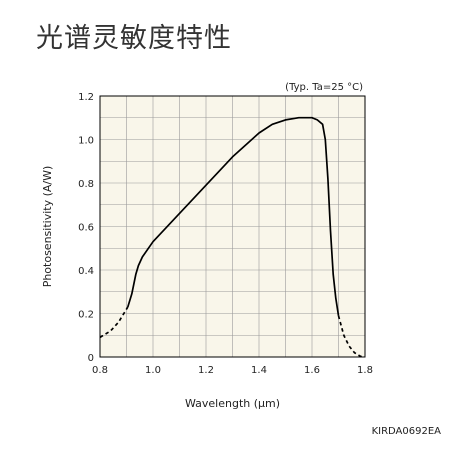 The height and width of the screenshot is (474, 461). I want to click on y-tick-label: 0.2, so click(86, 315).